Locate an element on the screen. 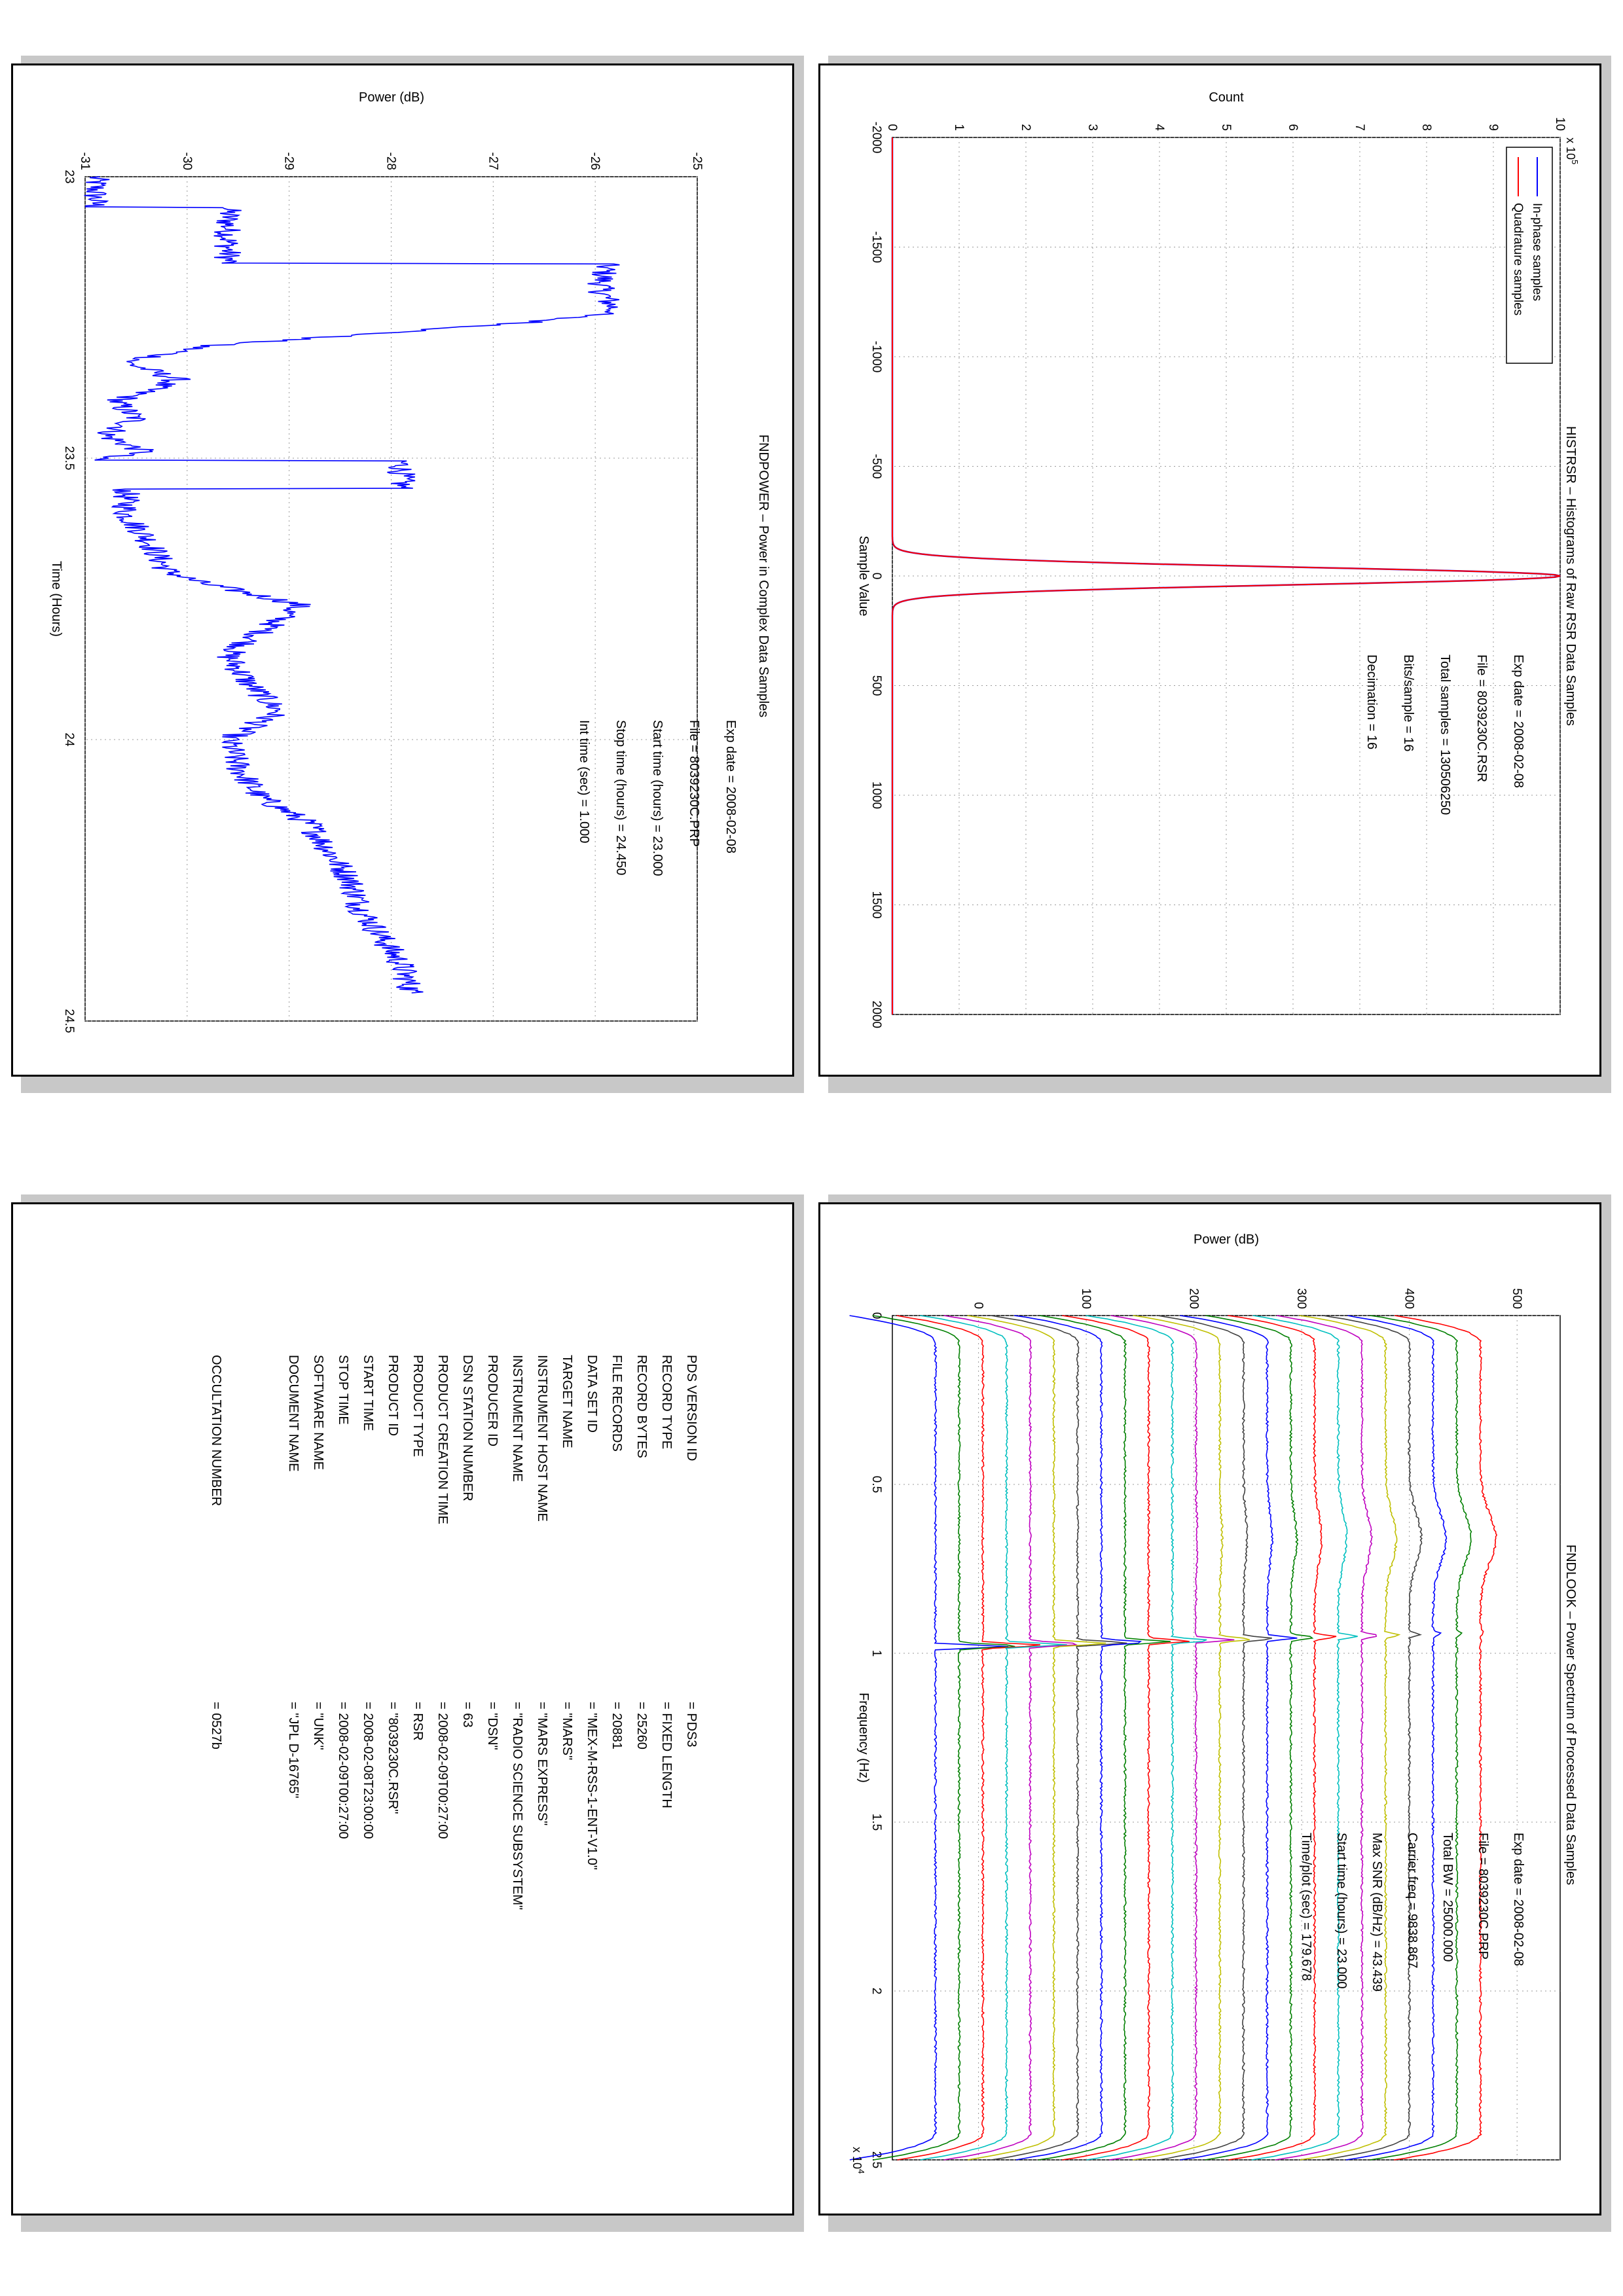 The width and height of the screenshot is (1623, 2296). label-value: = "MEX-M-RSS-1-ENT-V1.0" is located at coordinates (592, 1786).